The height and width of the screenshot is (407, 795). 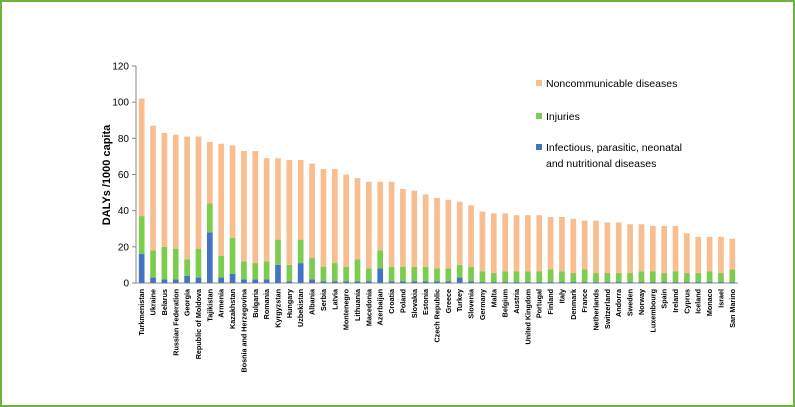 What do you see at coordinates (414, 303) in the screenshot?
I see `x-tick-label: Slovakia` at bounding box center [414, 303].